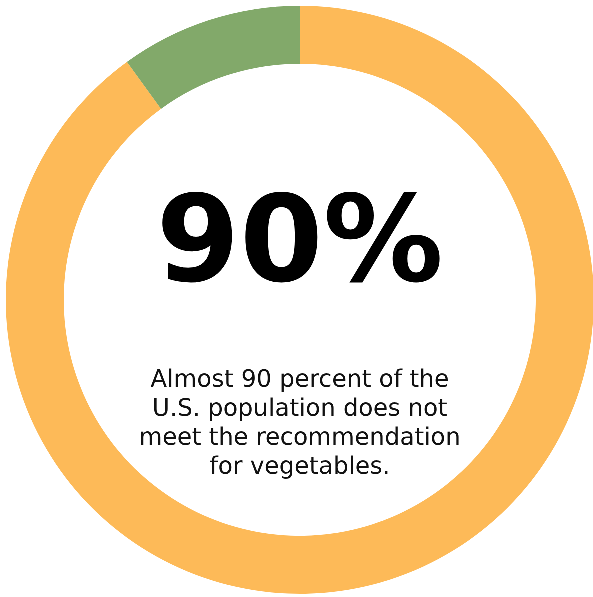  I want to click on donut-slice, so click(213, 58).